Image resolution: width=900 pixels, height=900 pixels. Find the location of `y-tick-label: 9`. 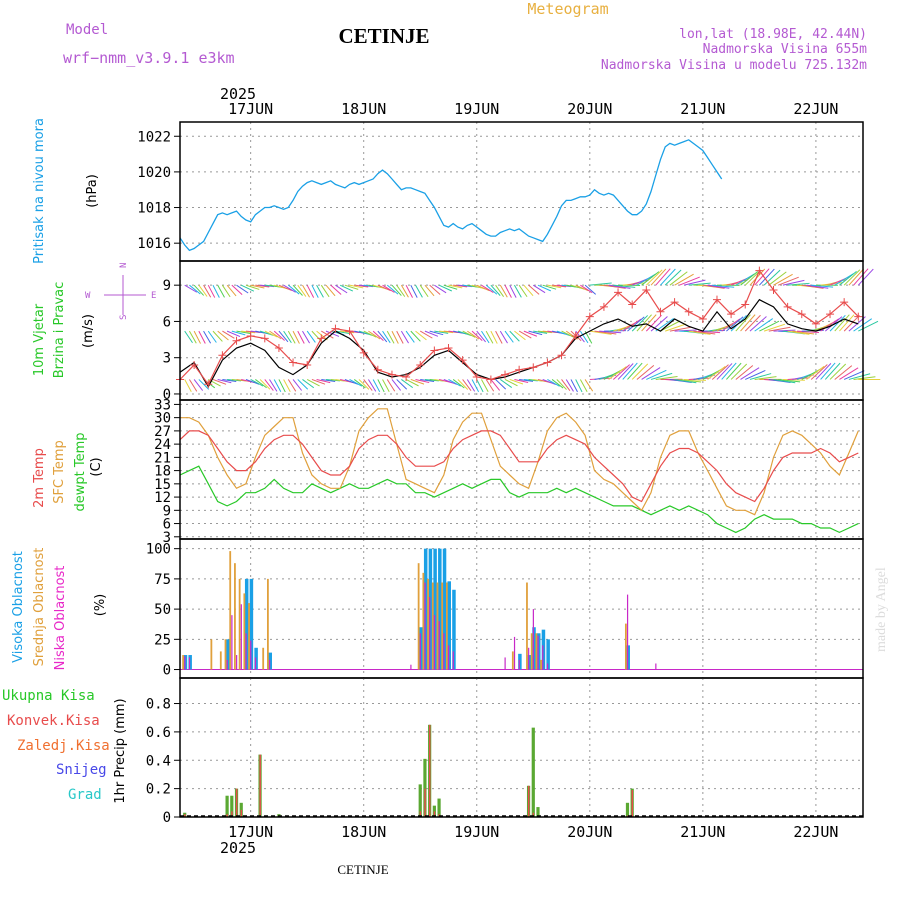

y-tick-label: 9 is located at coordinates (167, 286).